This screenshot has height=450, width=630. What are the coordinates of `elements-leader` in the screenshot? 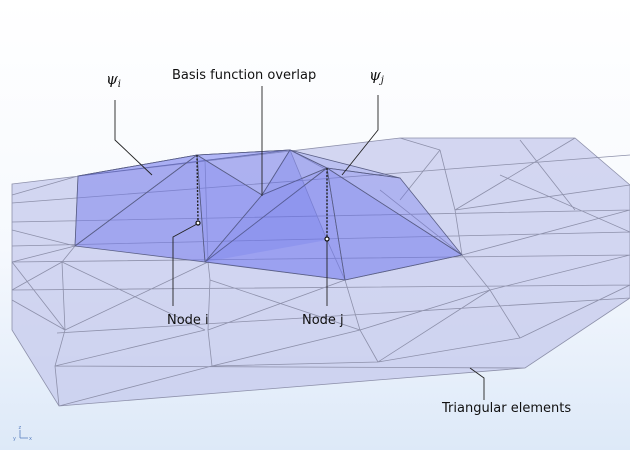 It's located at (477, 383).